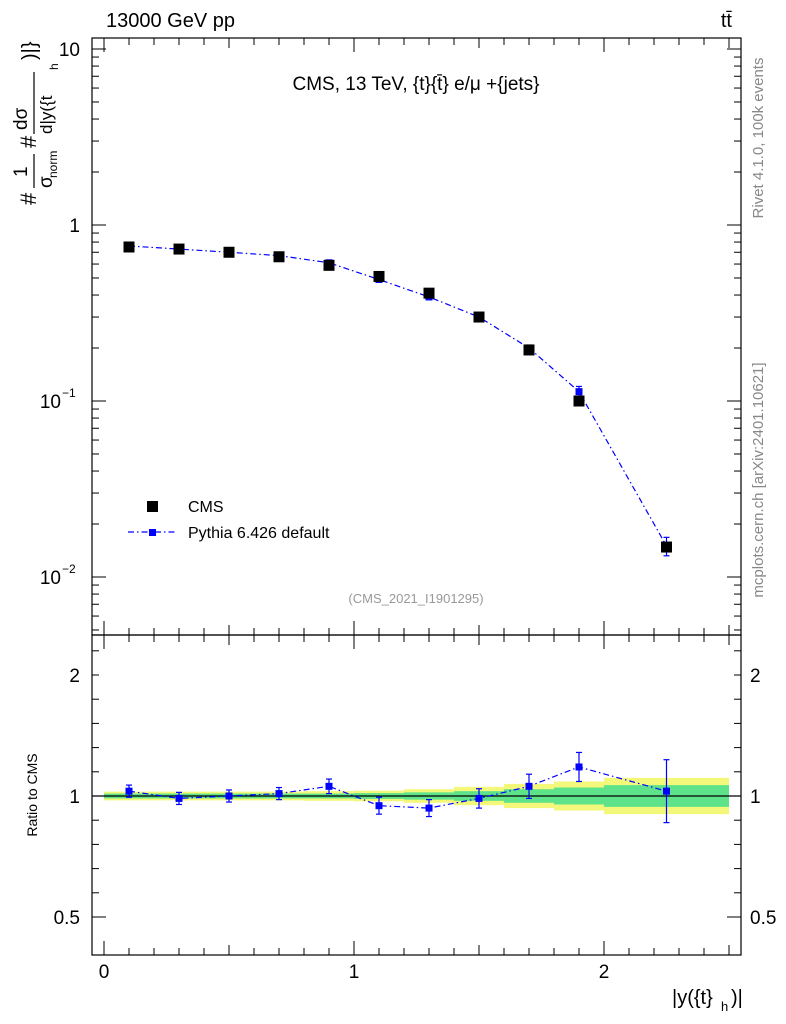  I want to click on svg-text: 1, so click(21, 171).